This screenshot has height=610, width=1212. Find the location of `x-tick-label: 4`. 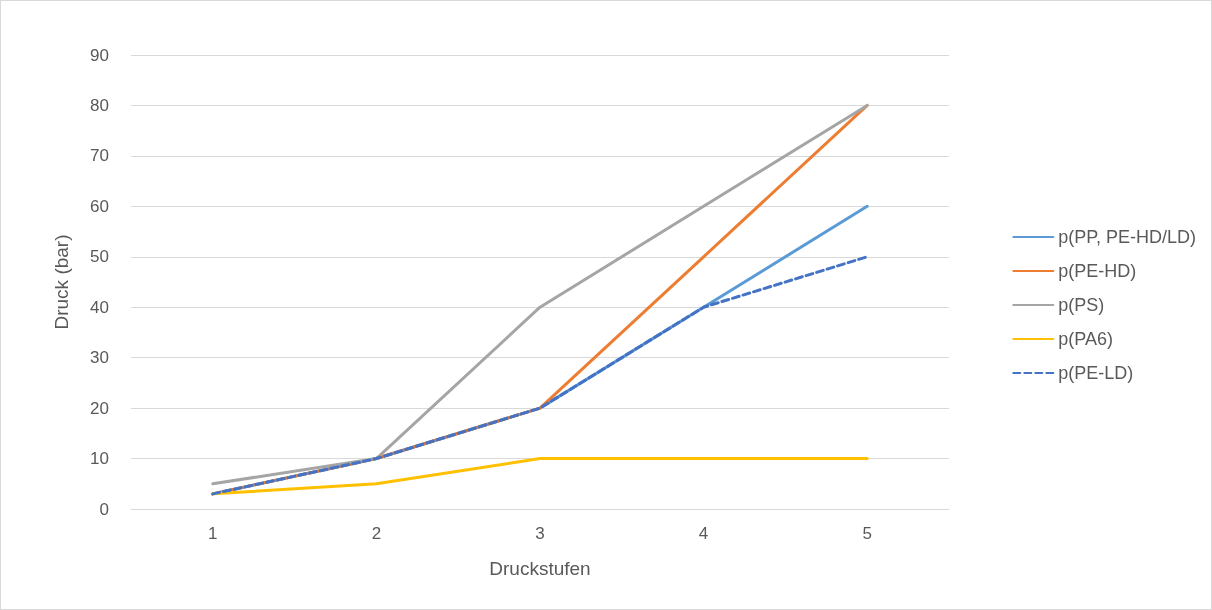

x-tick-label: 4 is located at coordinates (703, 533).